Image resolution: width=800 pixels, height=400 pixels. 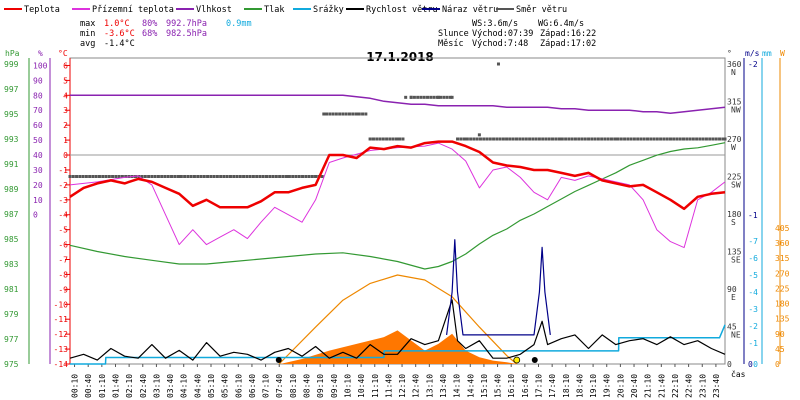 What do you see at coordinates (782, 273) in the screenshot?
I see `w-tick-label: 270` at bounding box center [782, 273].